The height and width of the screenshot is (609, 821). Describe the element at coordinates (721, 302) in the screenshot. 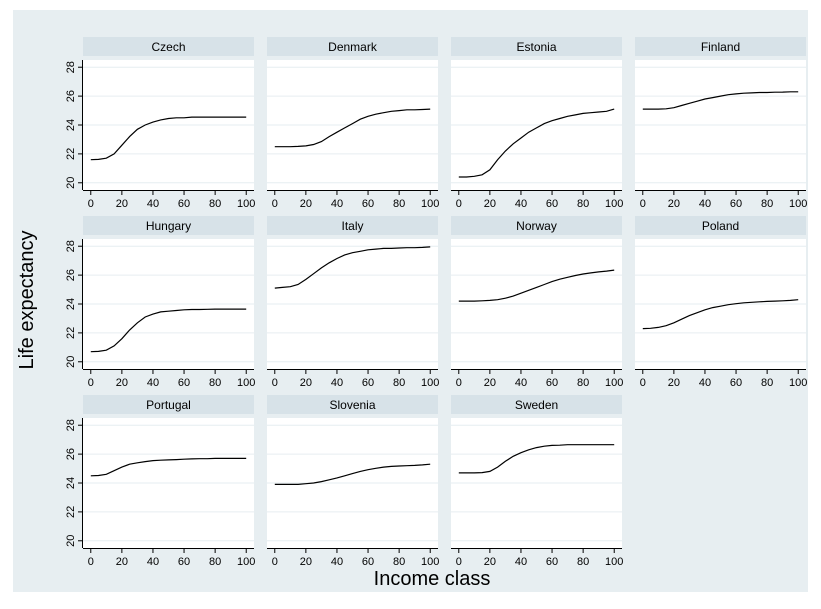

I see `panel-poland: Poland 0 20 40 60 80 100` at that location.